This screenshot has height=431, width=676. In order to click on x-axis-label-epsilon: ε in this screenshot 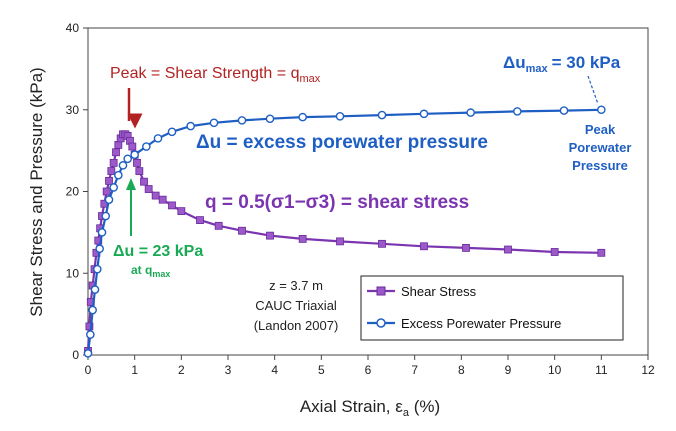, I will do `click(399, 406)`.